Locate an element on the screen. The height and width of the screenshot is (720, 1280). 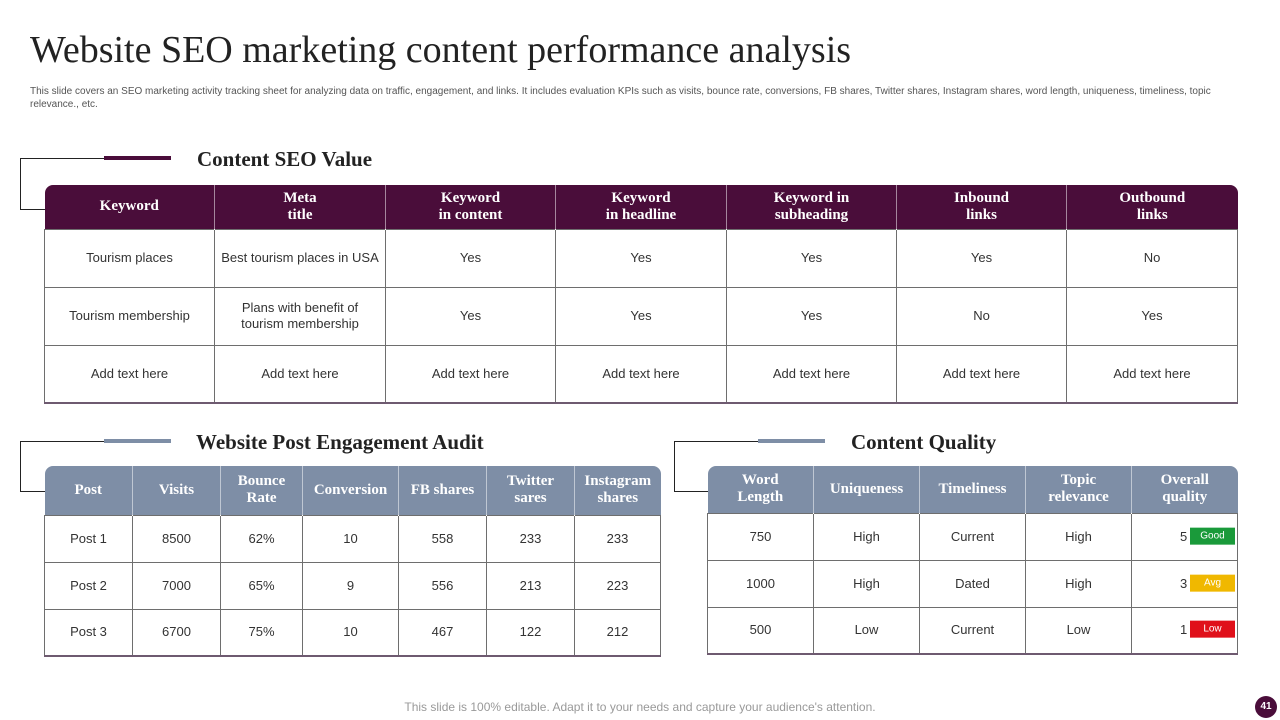
table-cell: 62% is located at coordinates (261, 538).